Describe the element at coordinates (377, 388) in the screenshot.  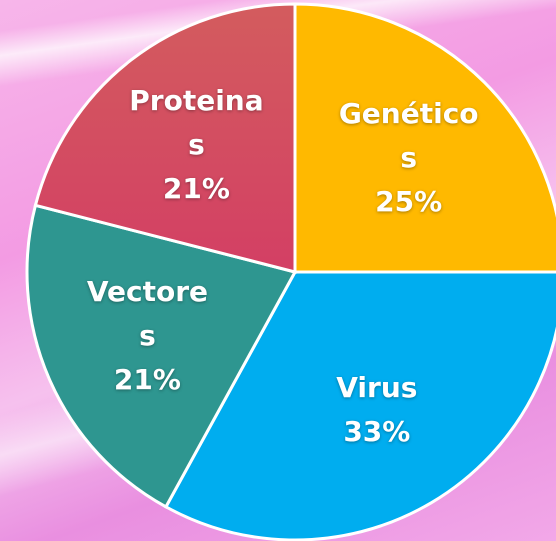
I see `category-name: Virus` at that location.